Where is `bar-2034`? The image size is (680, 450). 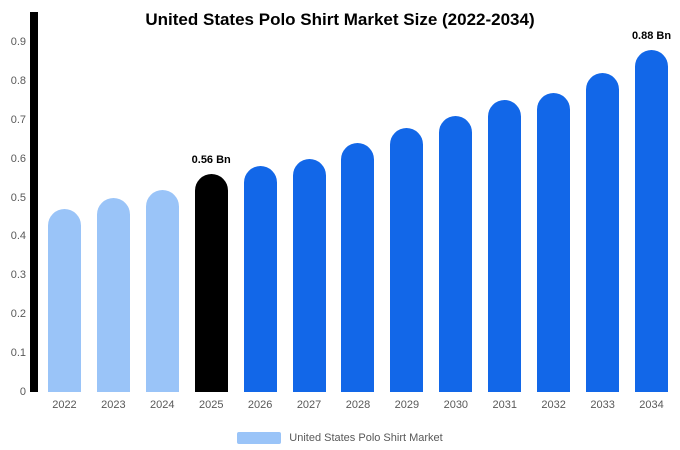
bar-2034 is located at coordinates (652, 220).